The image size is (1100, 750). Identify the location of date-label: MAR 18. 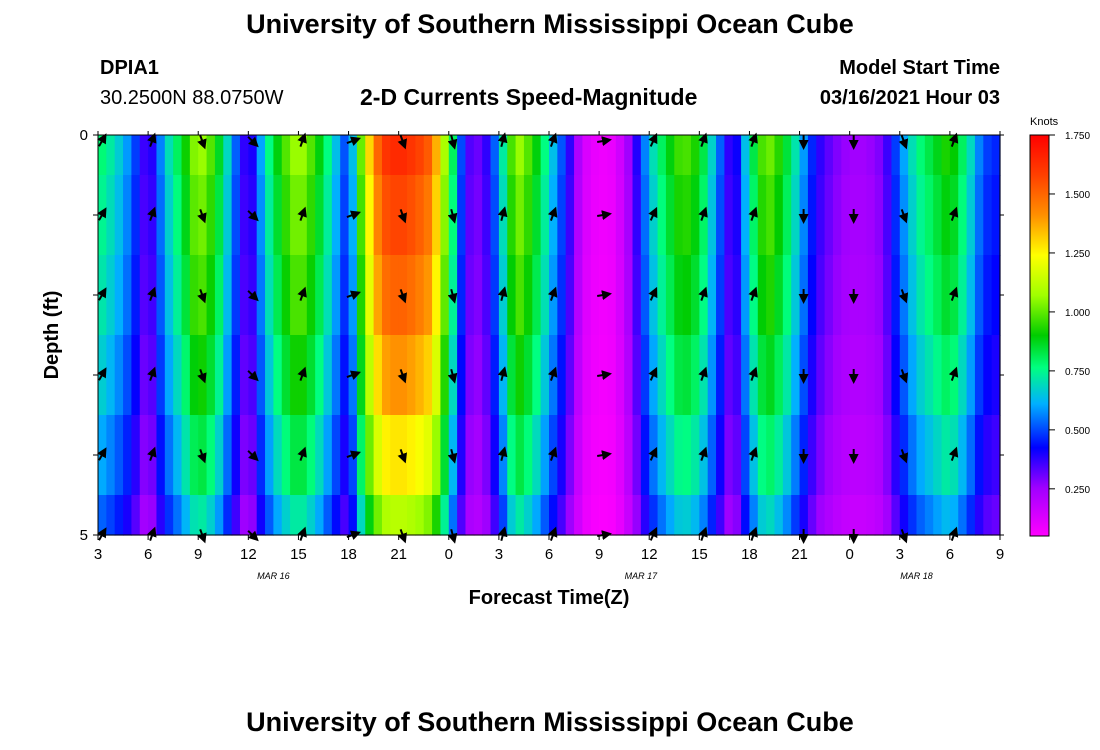
(916, 576).